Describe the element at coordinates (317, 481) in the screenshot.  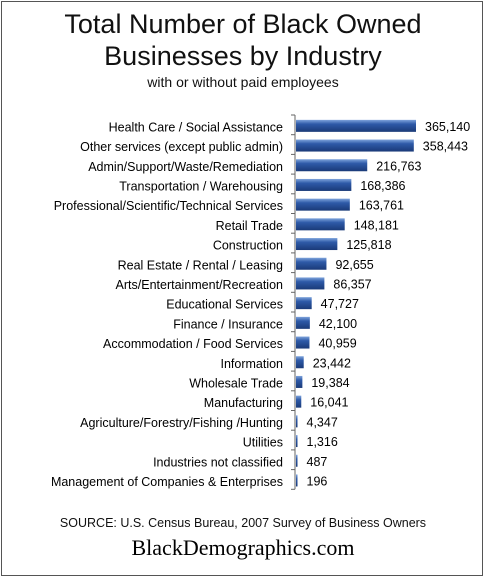
I see `value-label: 196` at that location.